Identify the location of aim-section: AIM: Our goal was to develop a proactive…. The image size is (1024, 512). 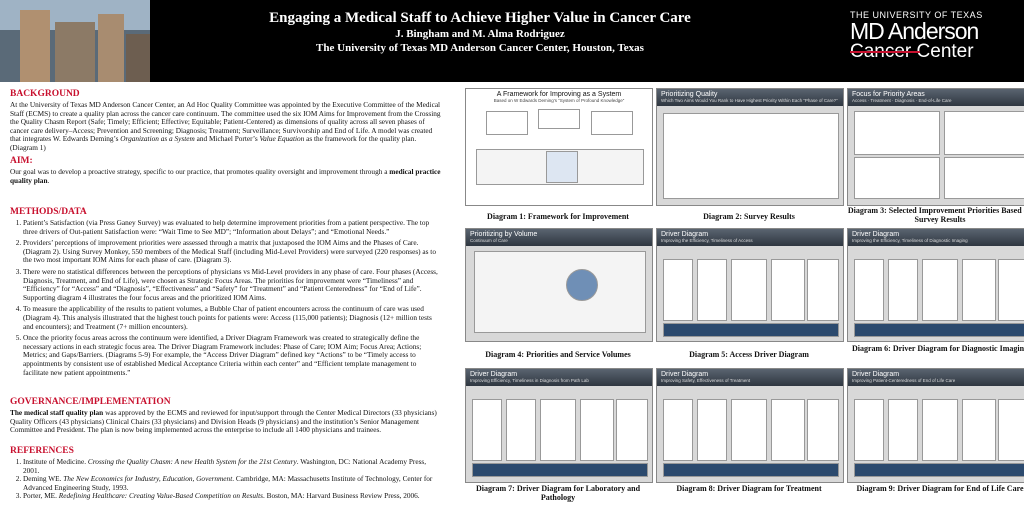
(226, 170).